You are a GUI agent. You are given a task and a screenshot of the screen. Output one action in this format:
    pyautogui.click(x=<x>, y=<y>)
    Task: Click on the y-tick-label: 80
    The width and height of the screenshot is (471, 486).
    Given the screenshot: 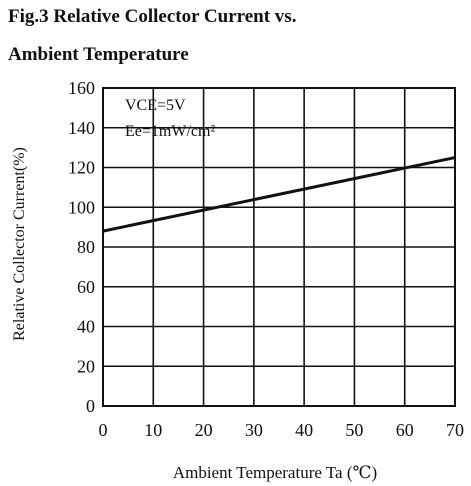 What is the action you would take?
    pyautogui.click(x=86, y=247)
    